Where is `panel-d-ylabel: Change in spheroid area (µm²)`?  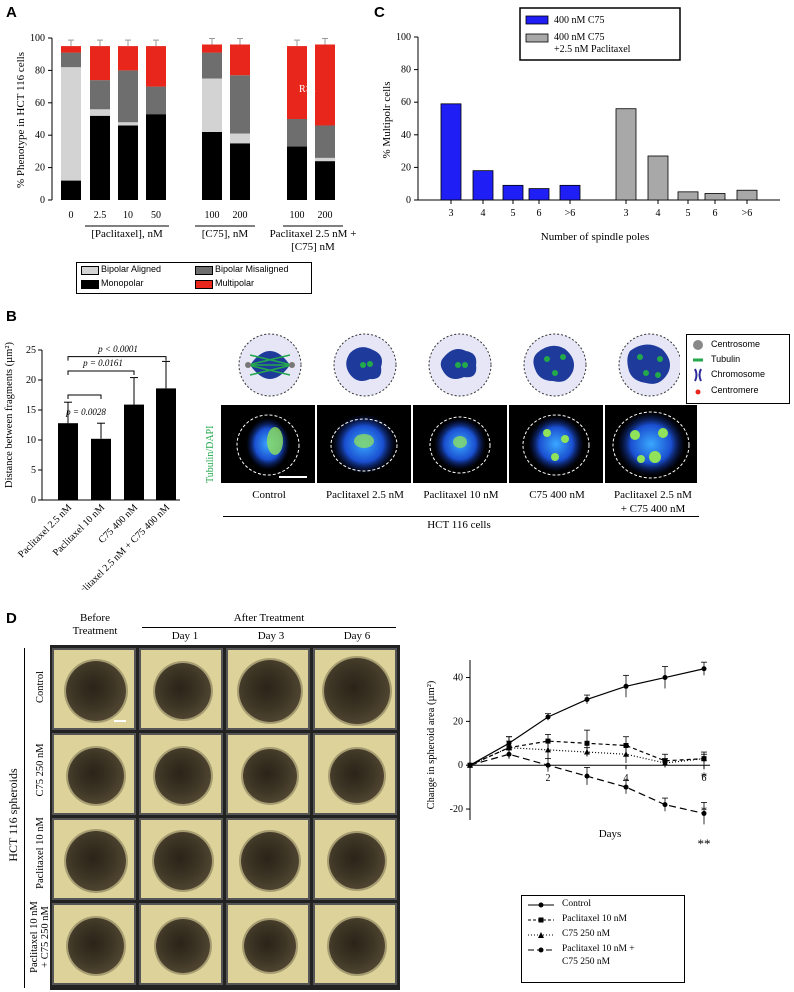
panel-d-ylabel: Change in spheroid area (µm²) is located at coordinates (431, 744).